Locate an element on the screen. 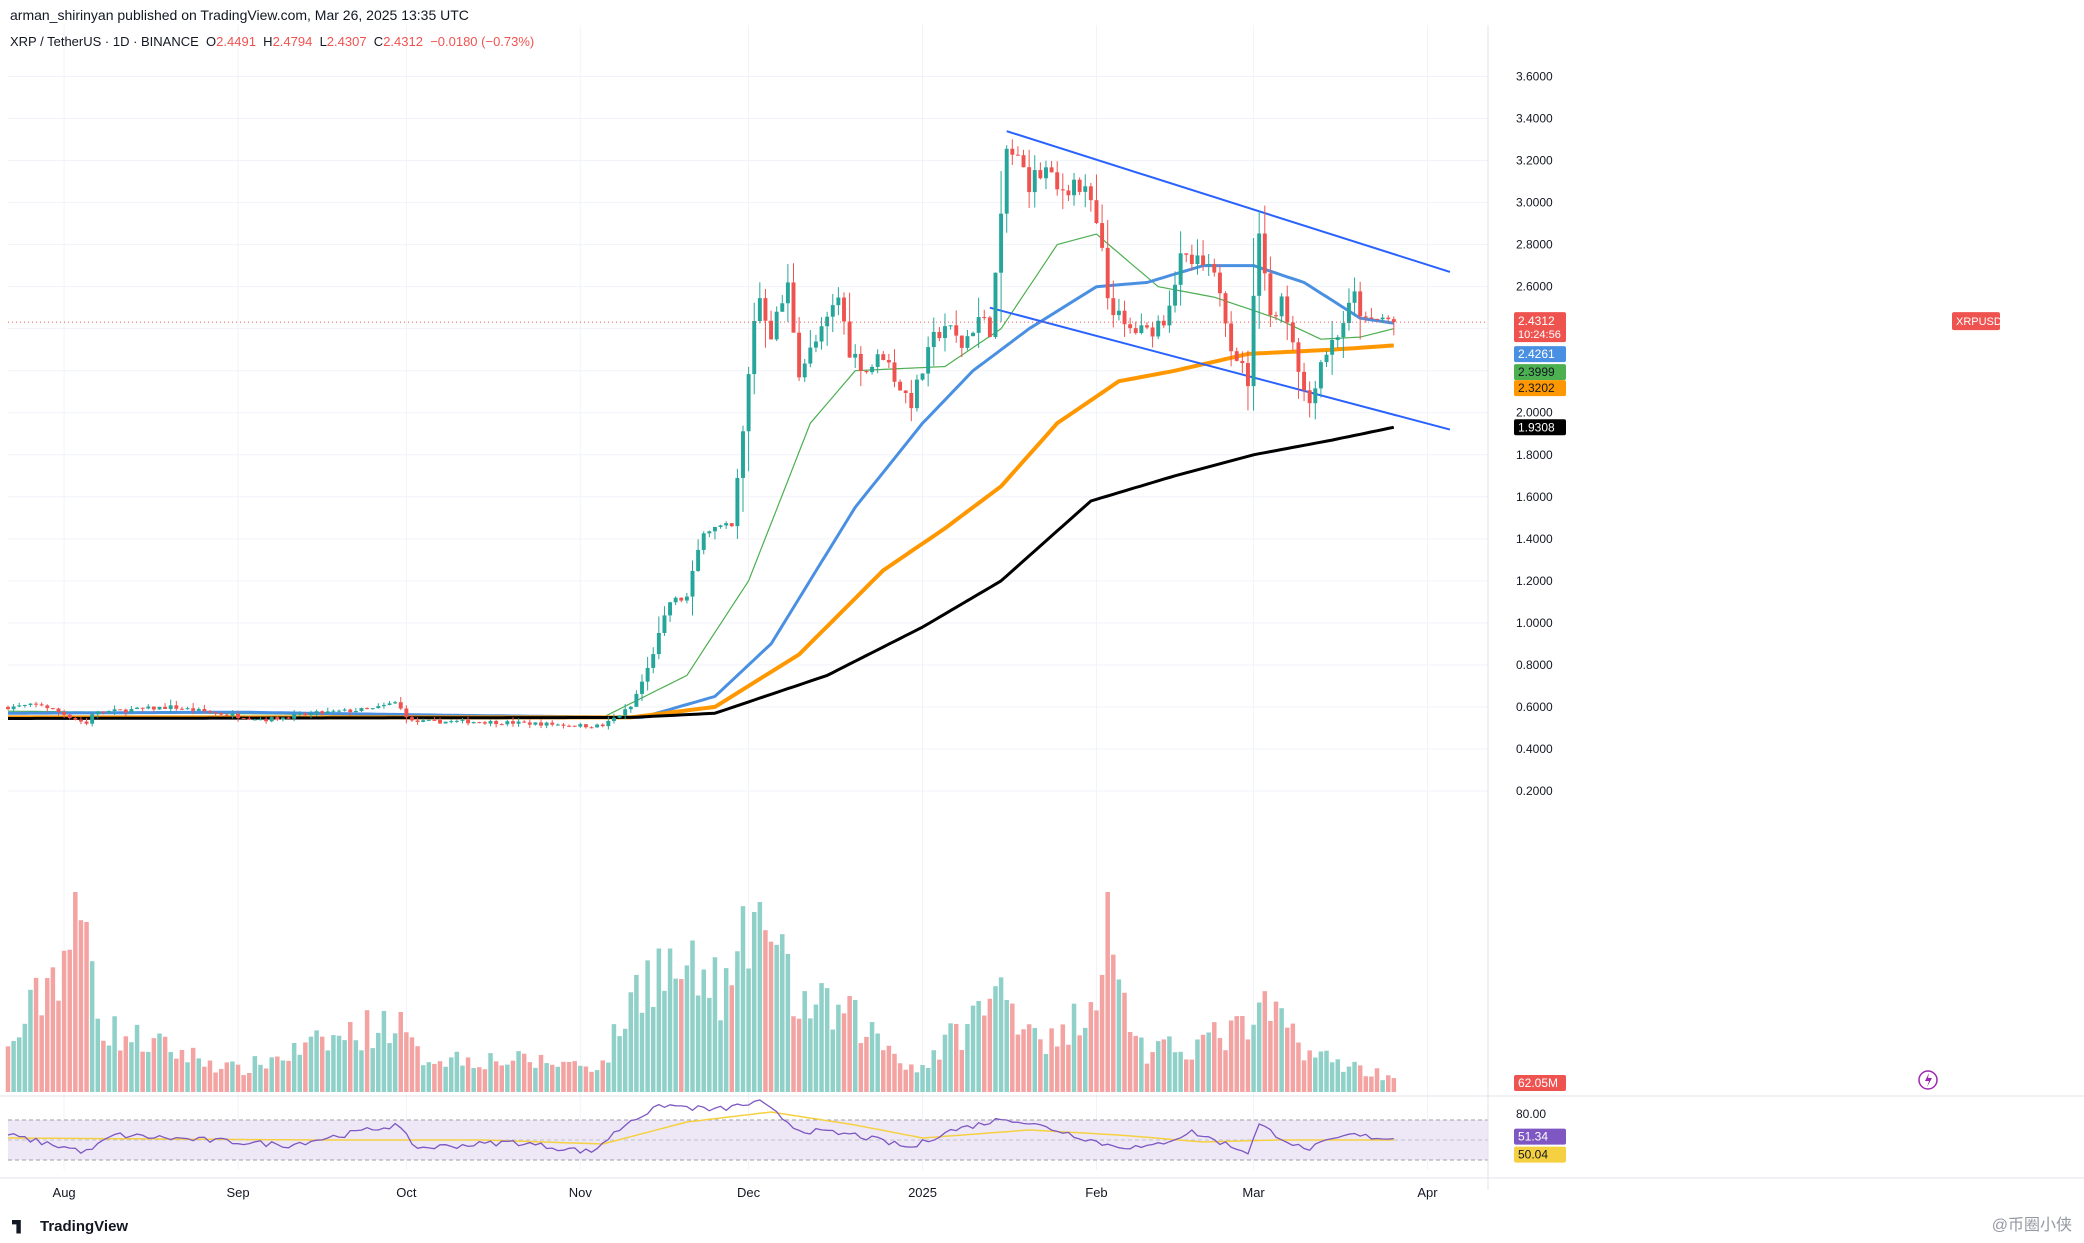 The width and height of the screenshot is (2084, 1243). time-axis: Aug Sep Oct Nov Dec 2025 Feb Mar Apr is located at coordinates (1042, 1188).